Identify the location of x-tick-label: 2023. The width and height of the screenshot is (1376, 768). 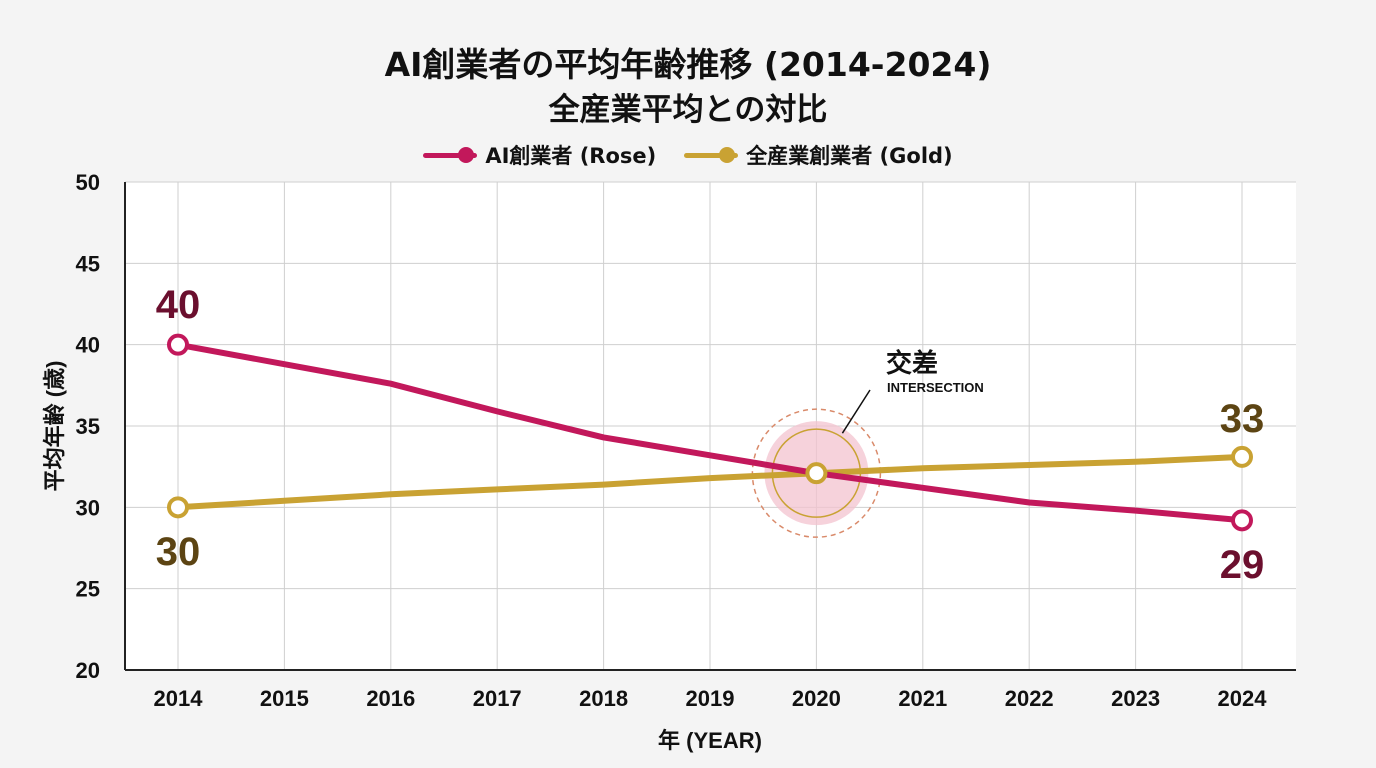
(1135, 698).